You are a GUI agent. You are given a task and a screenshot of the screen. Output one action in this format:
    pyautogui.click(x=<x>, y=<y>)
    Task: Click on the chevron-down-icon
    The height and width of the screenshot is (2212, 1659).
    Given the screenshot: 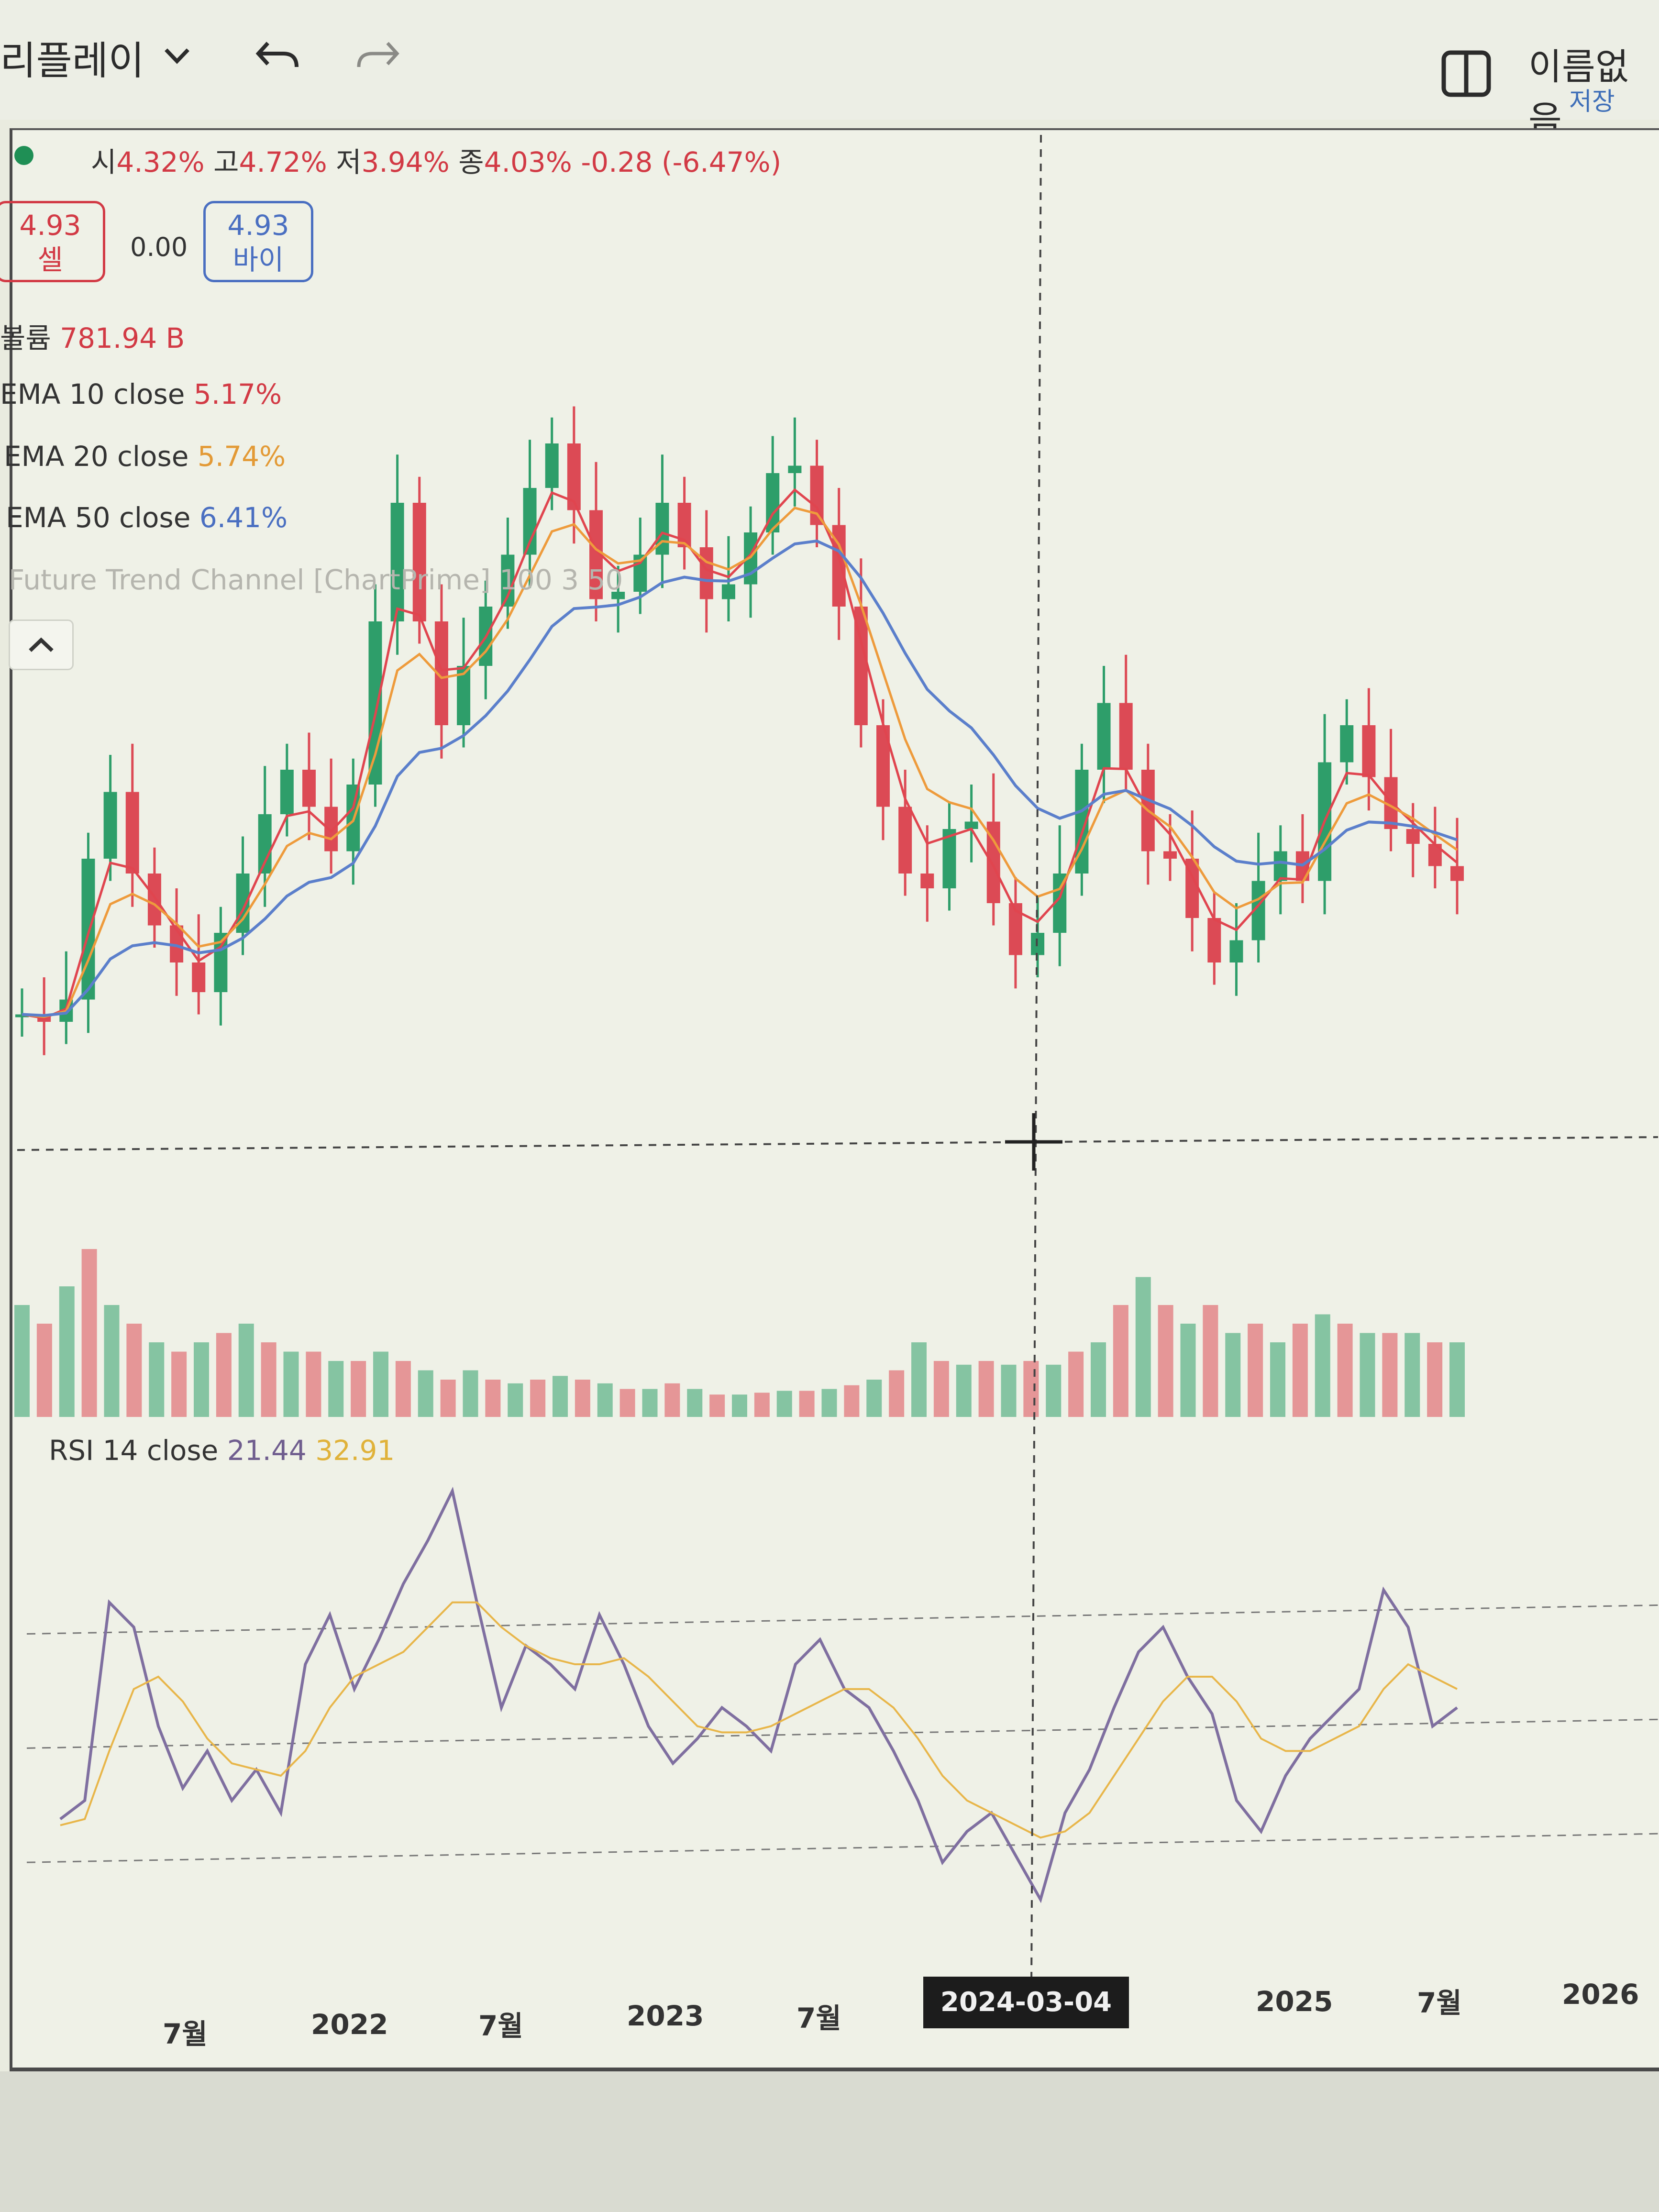 What is the action you would take?
    pyautogui.click(x=177, y=55)
    